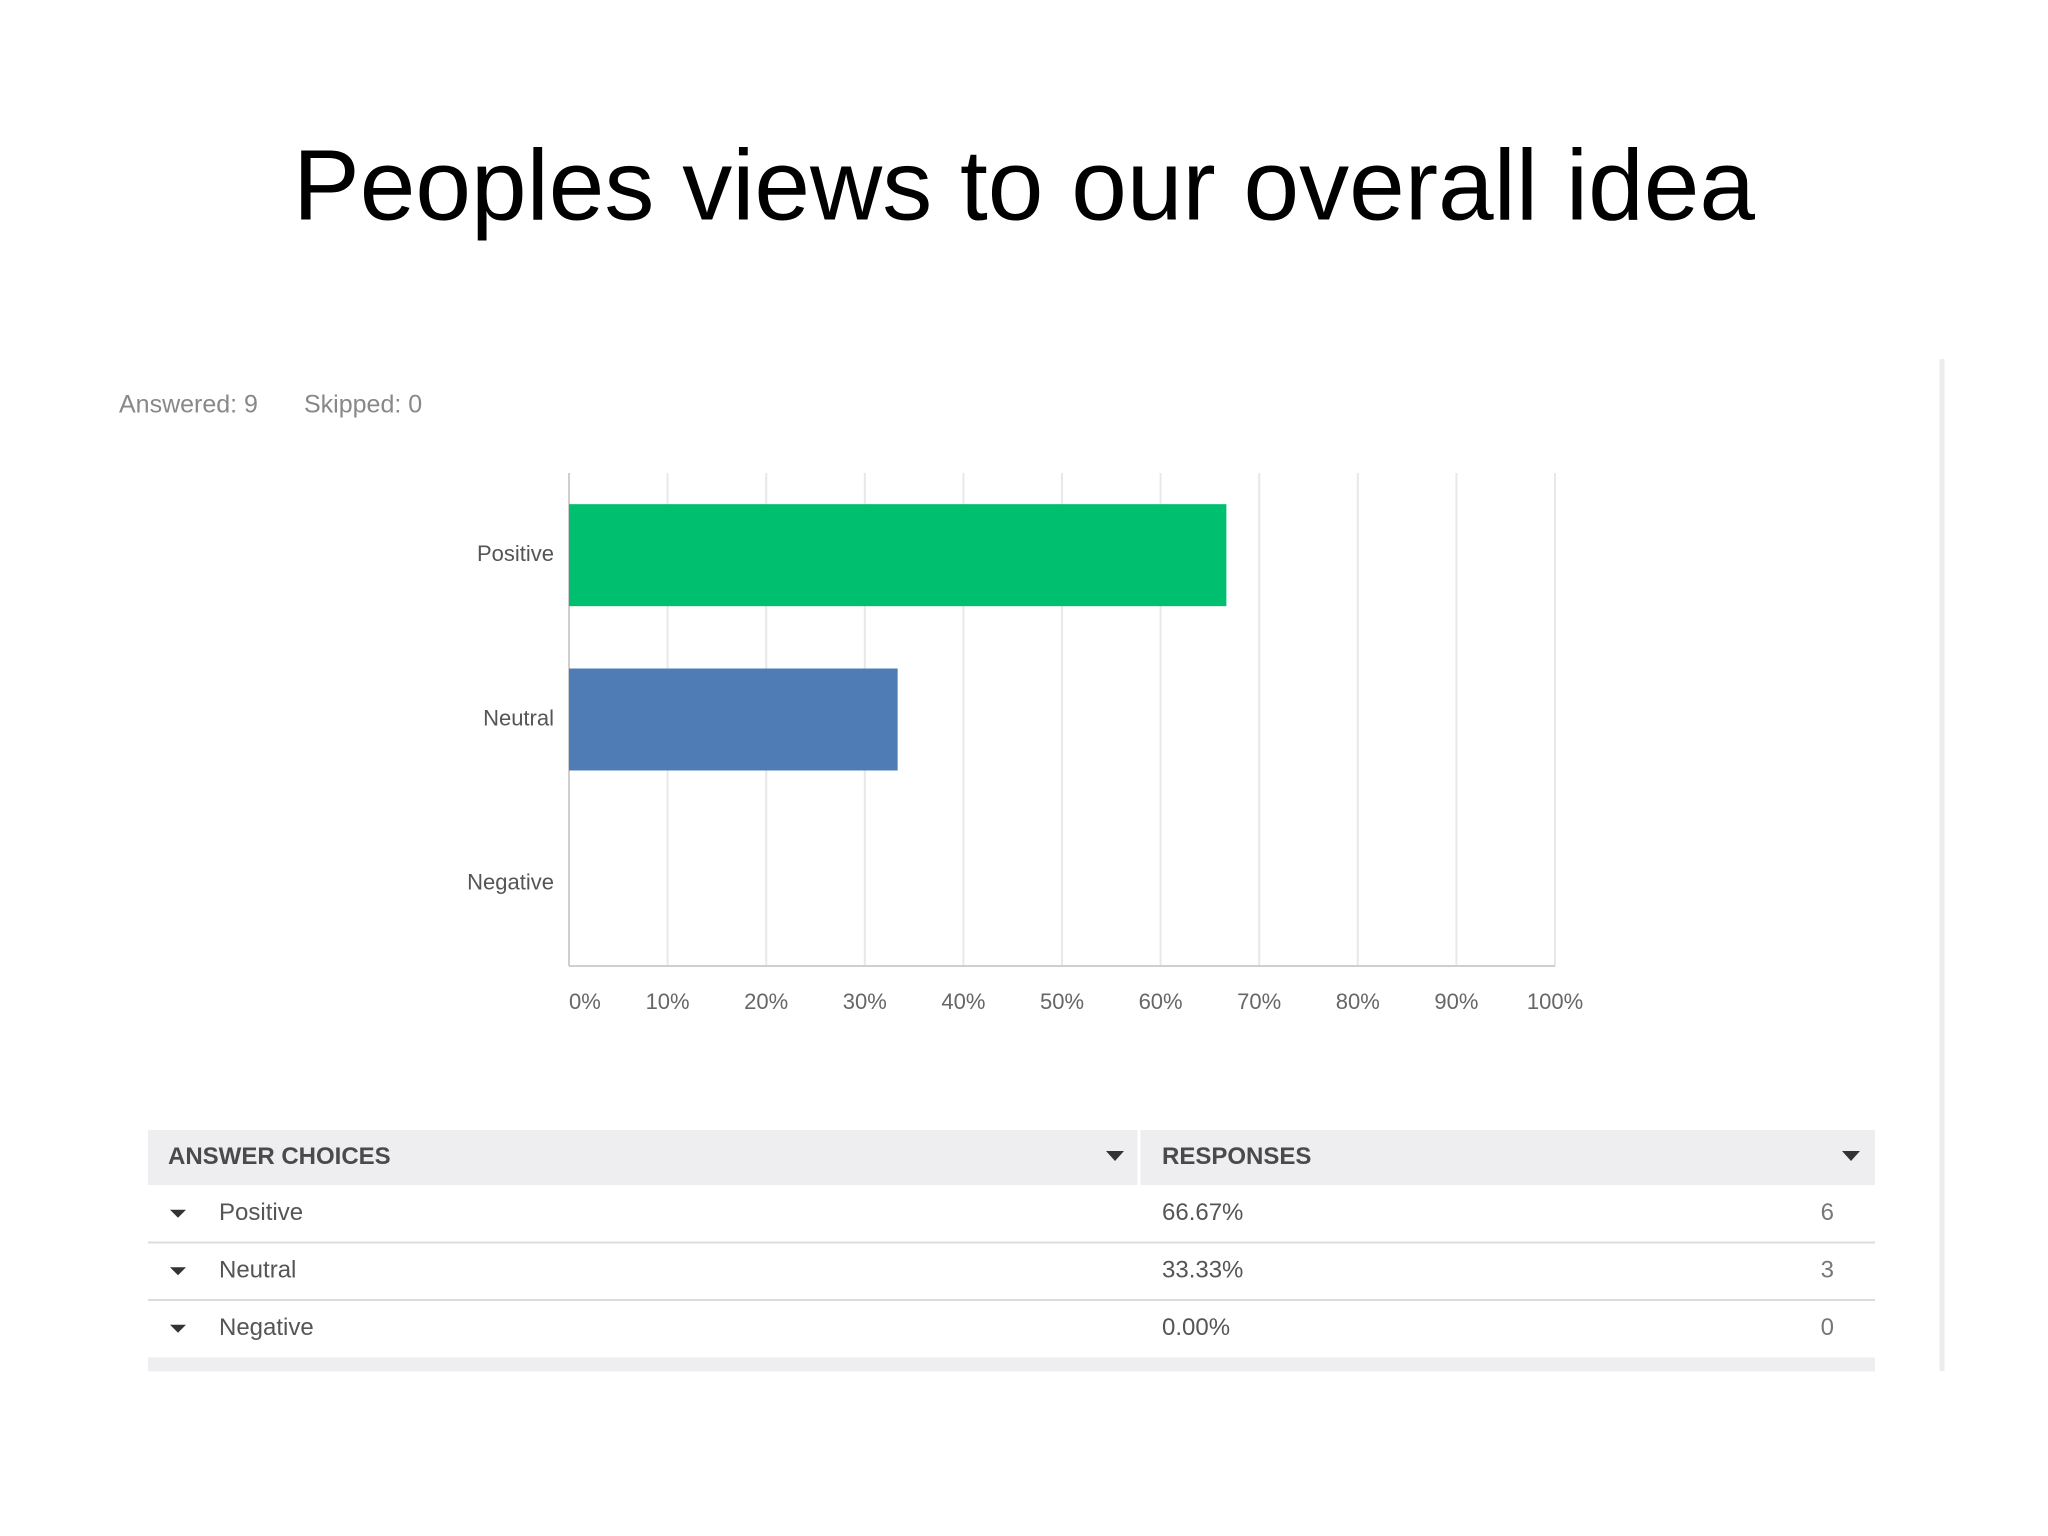 The image size is (2048, 1536). Describe the element at coordinates (1456, 1001) in the screenshot. I see `x-tick-label: 90%` at that location.